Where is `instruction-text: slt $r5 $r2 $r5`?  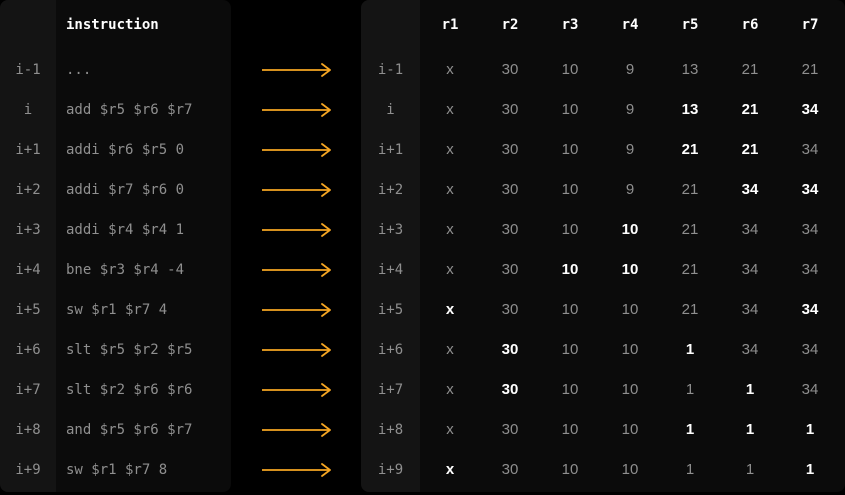
instruction-text: slt $r5 $r2 $r5 is located at coordinates (129, 350).